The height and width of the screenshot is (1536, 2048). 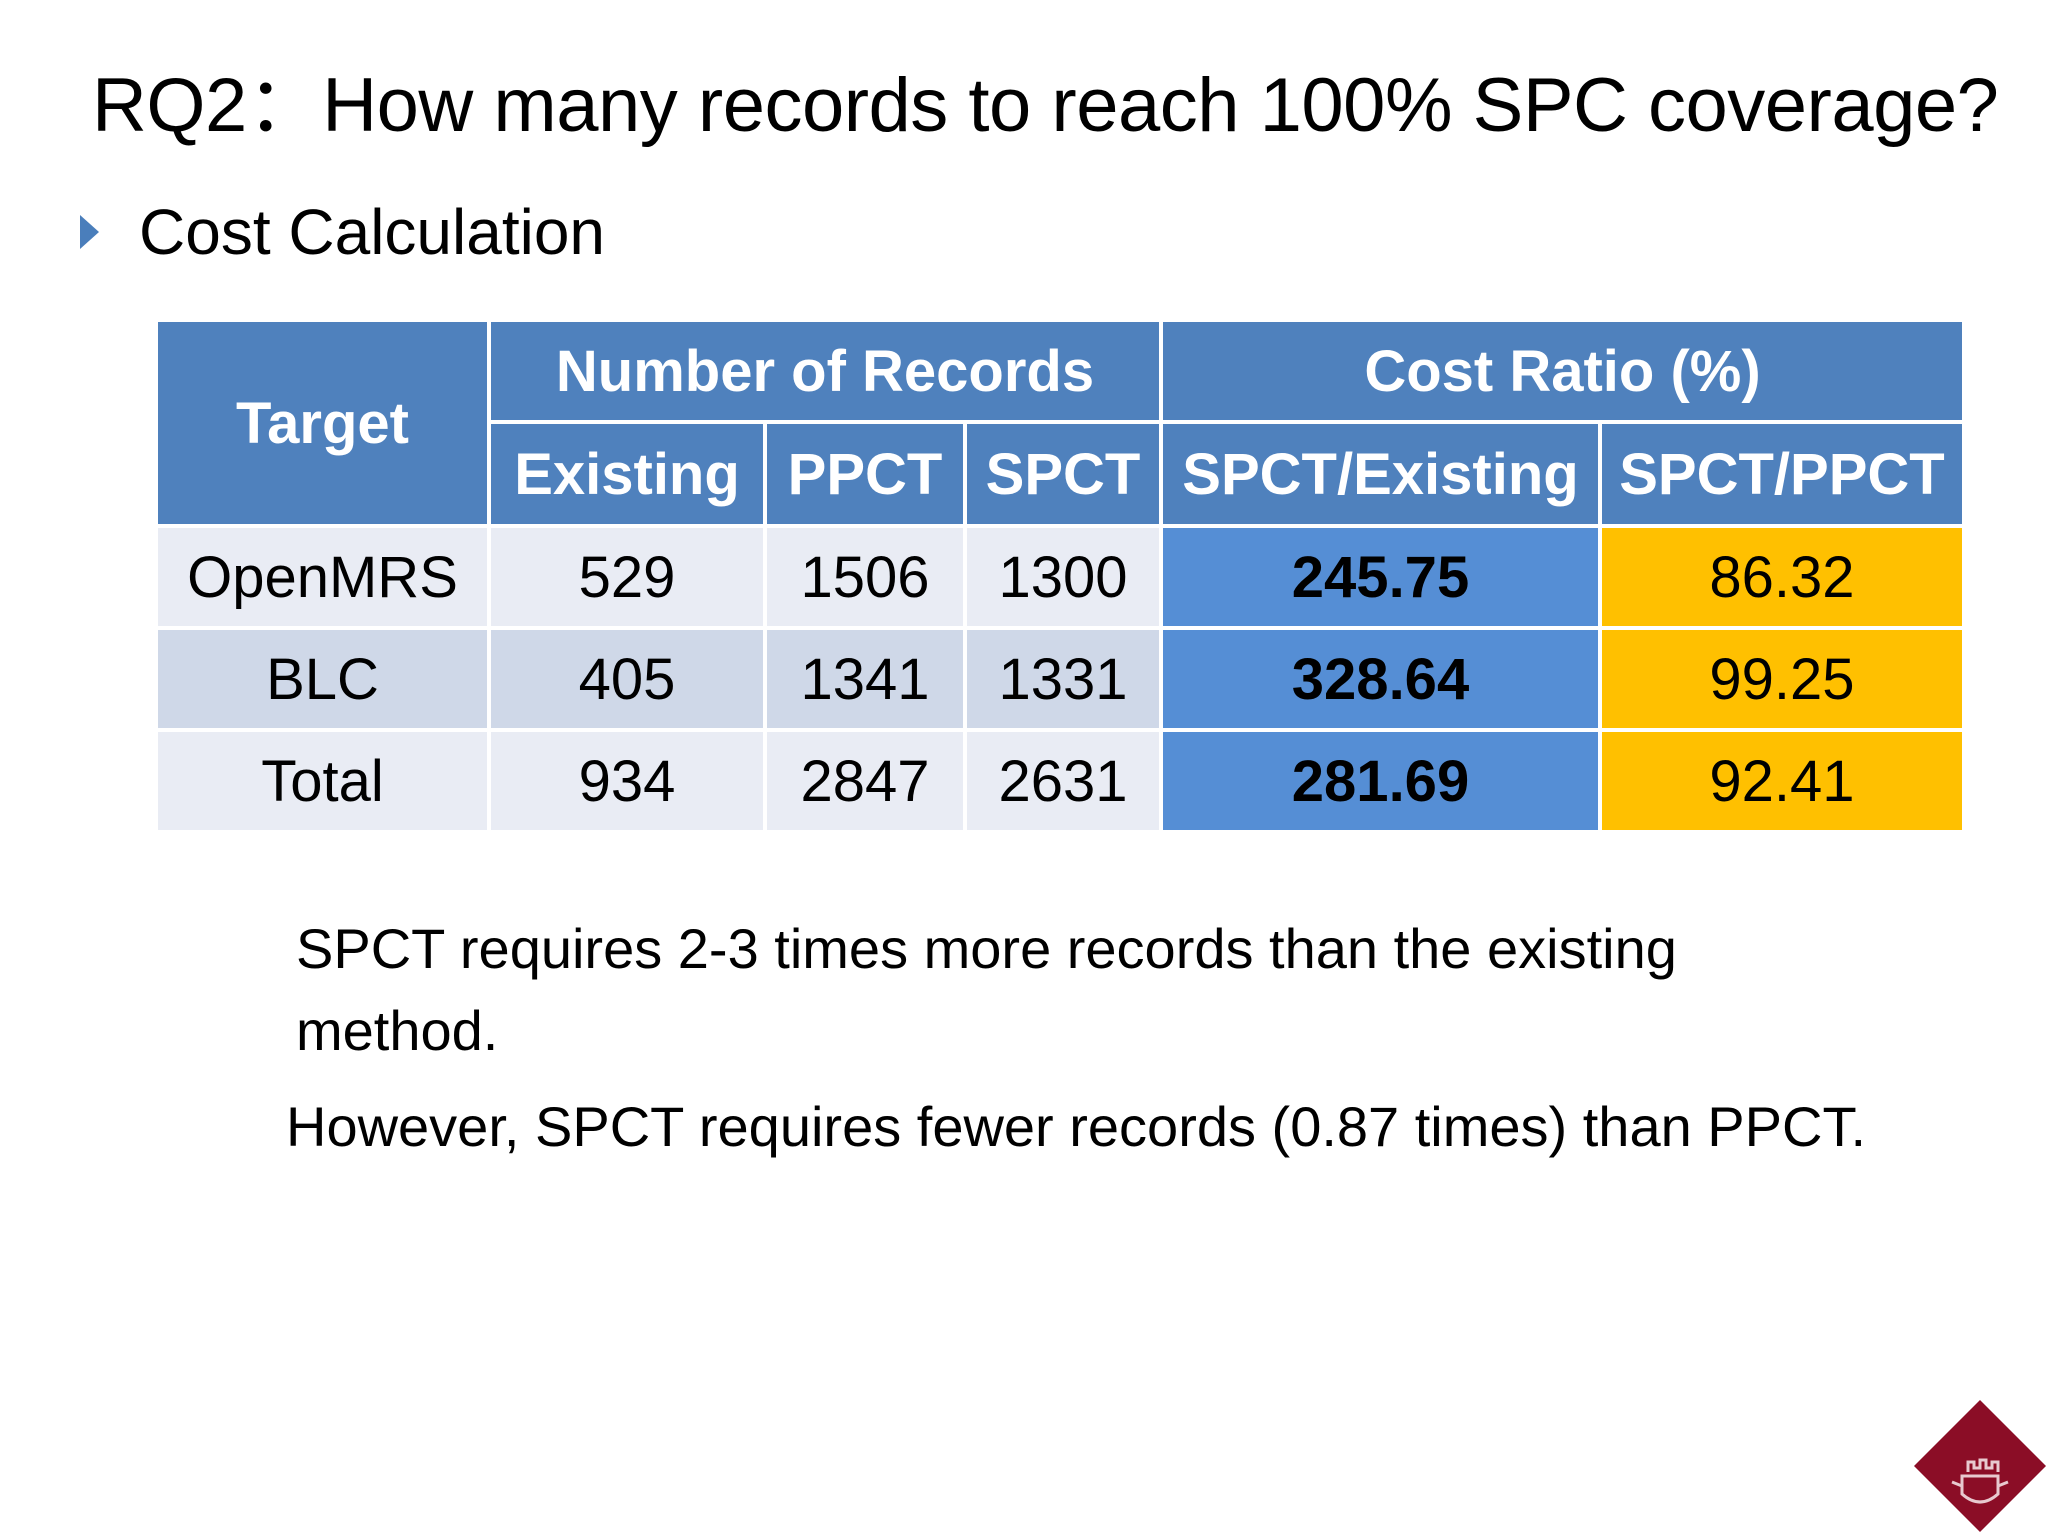 I want to click on cell-spct: 1331, so click(x=1063, y=679).